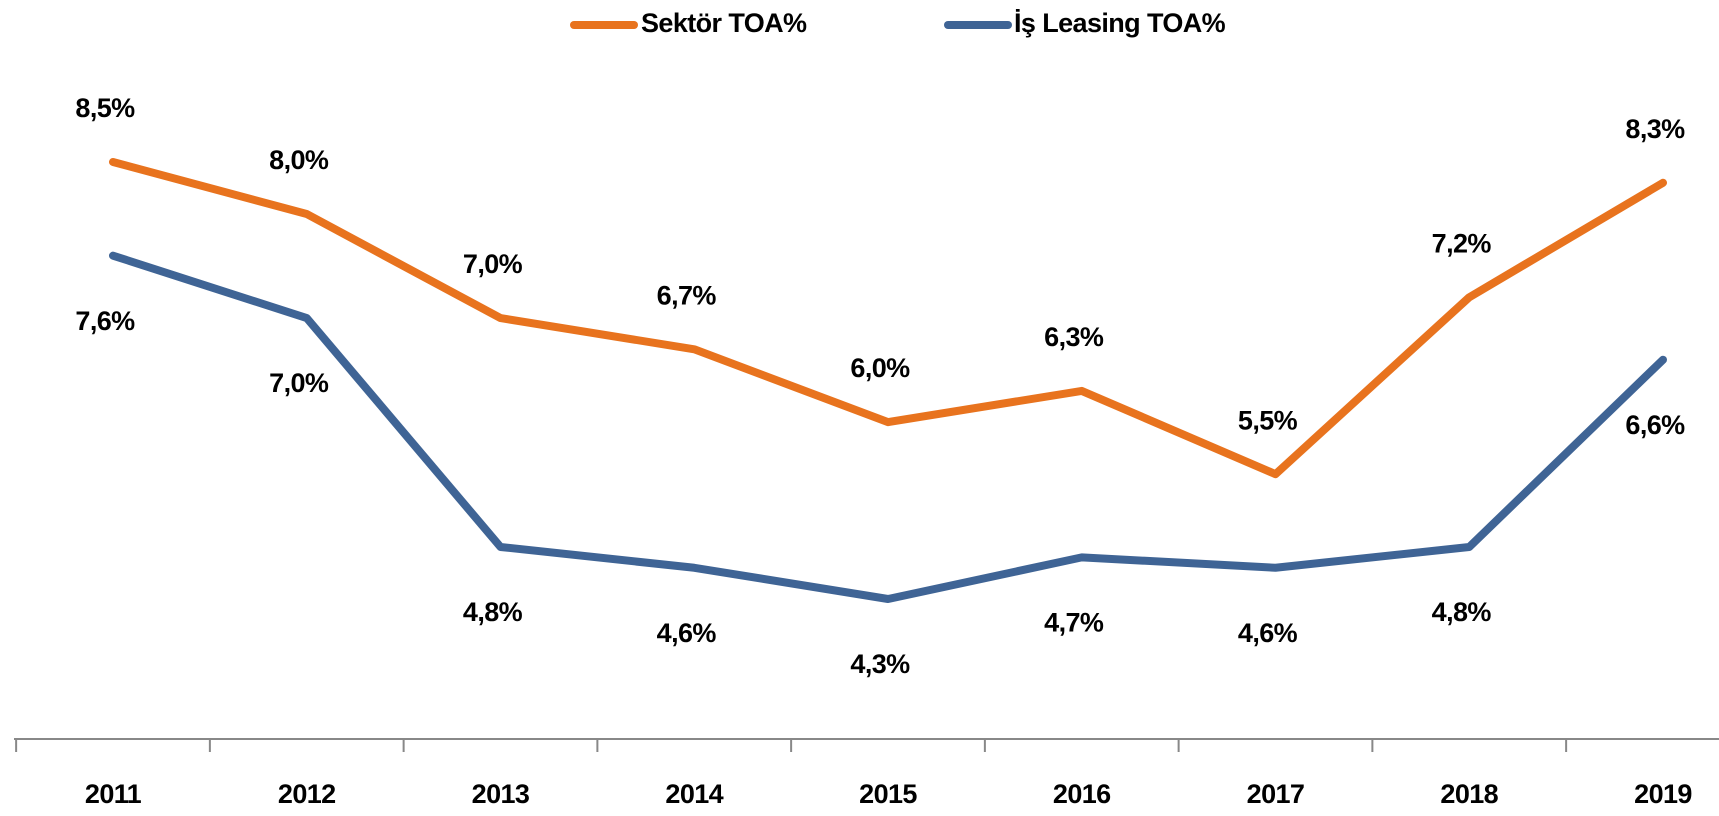  Describe the element at coordinates (880, 664) in the screenshot. I see `data-label: 4,3%` at that location.